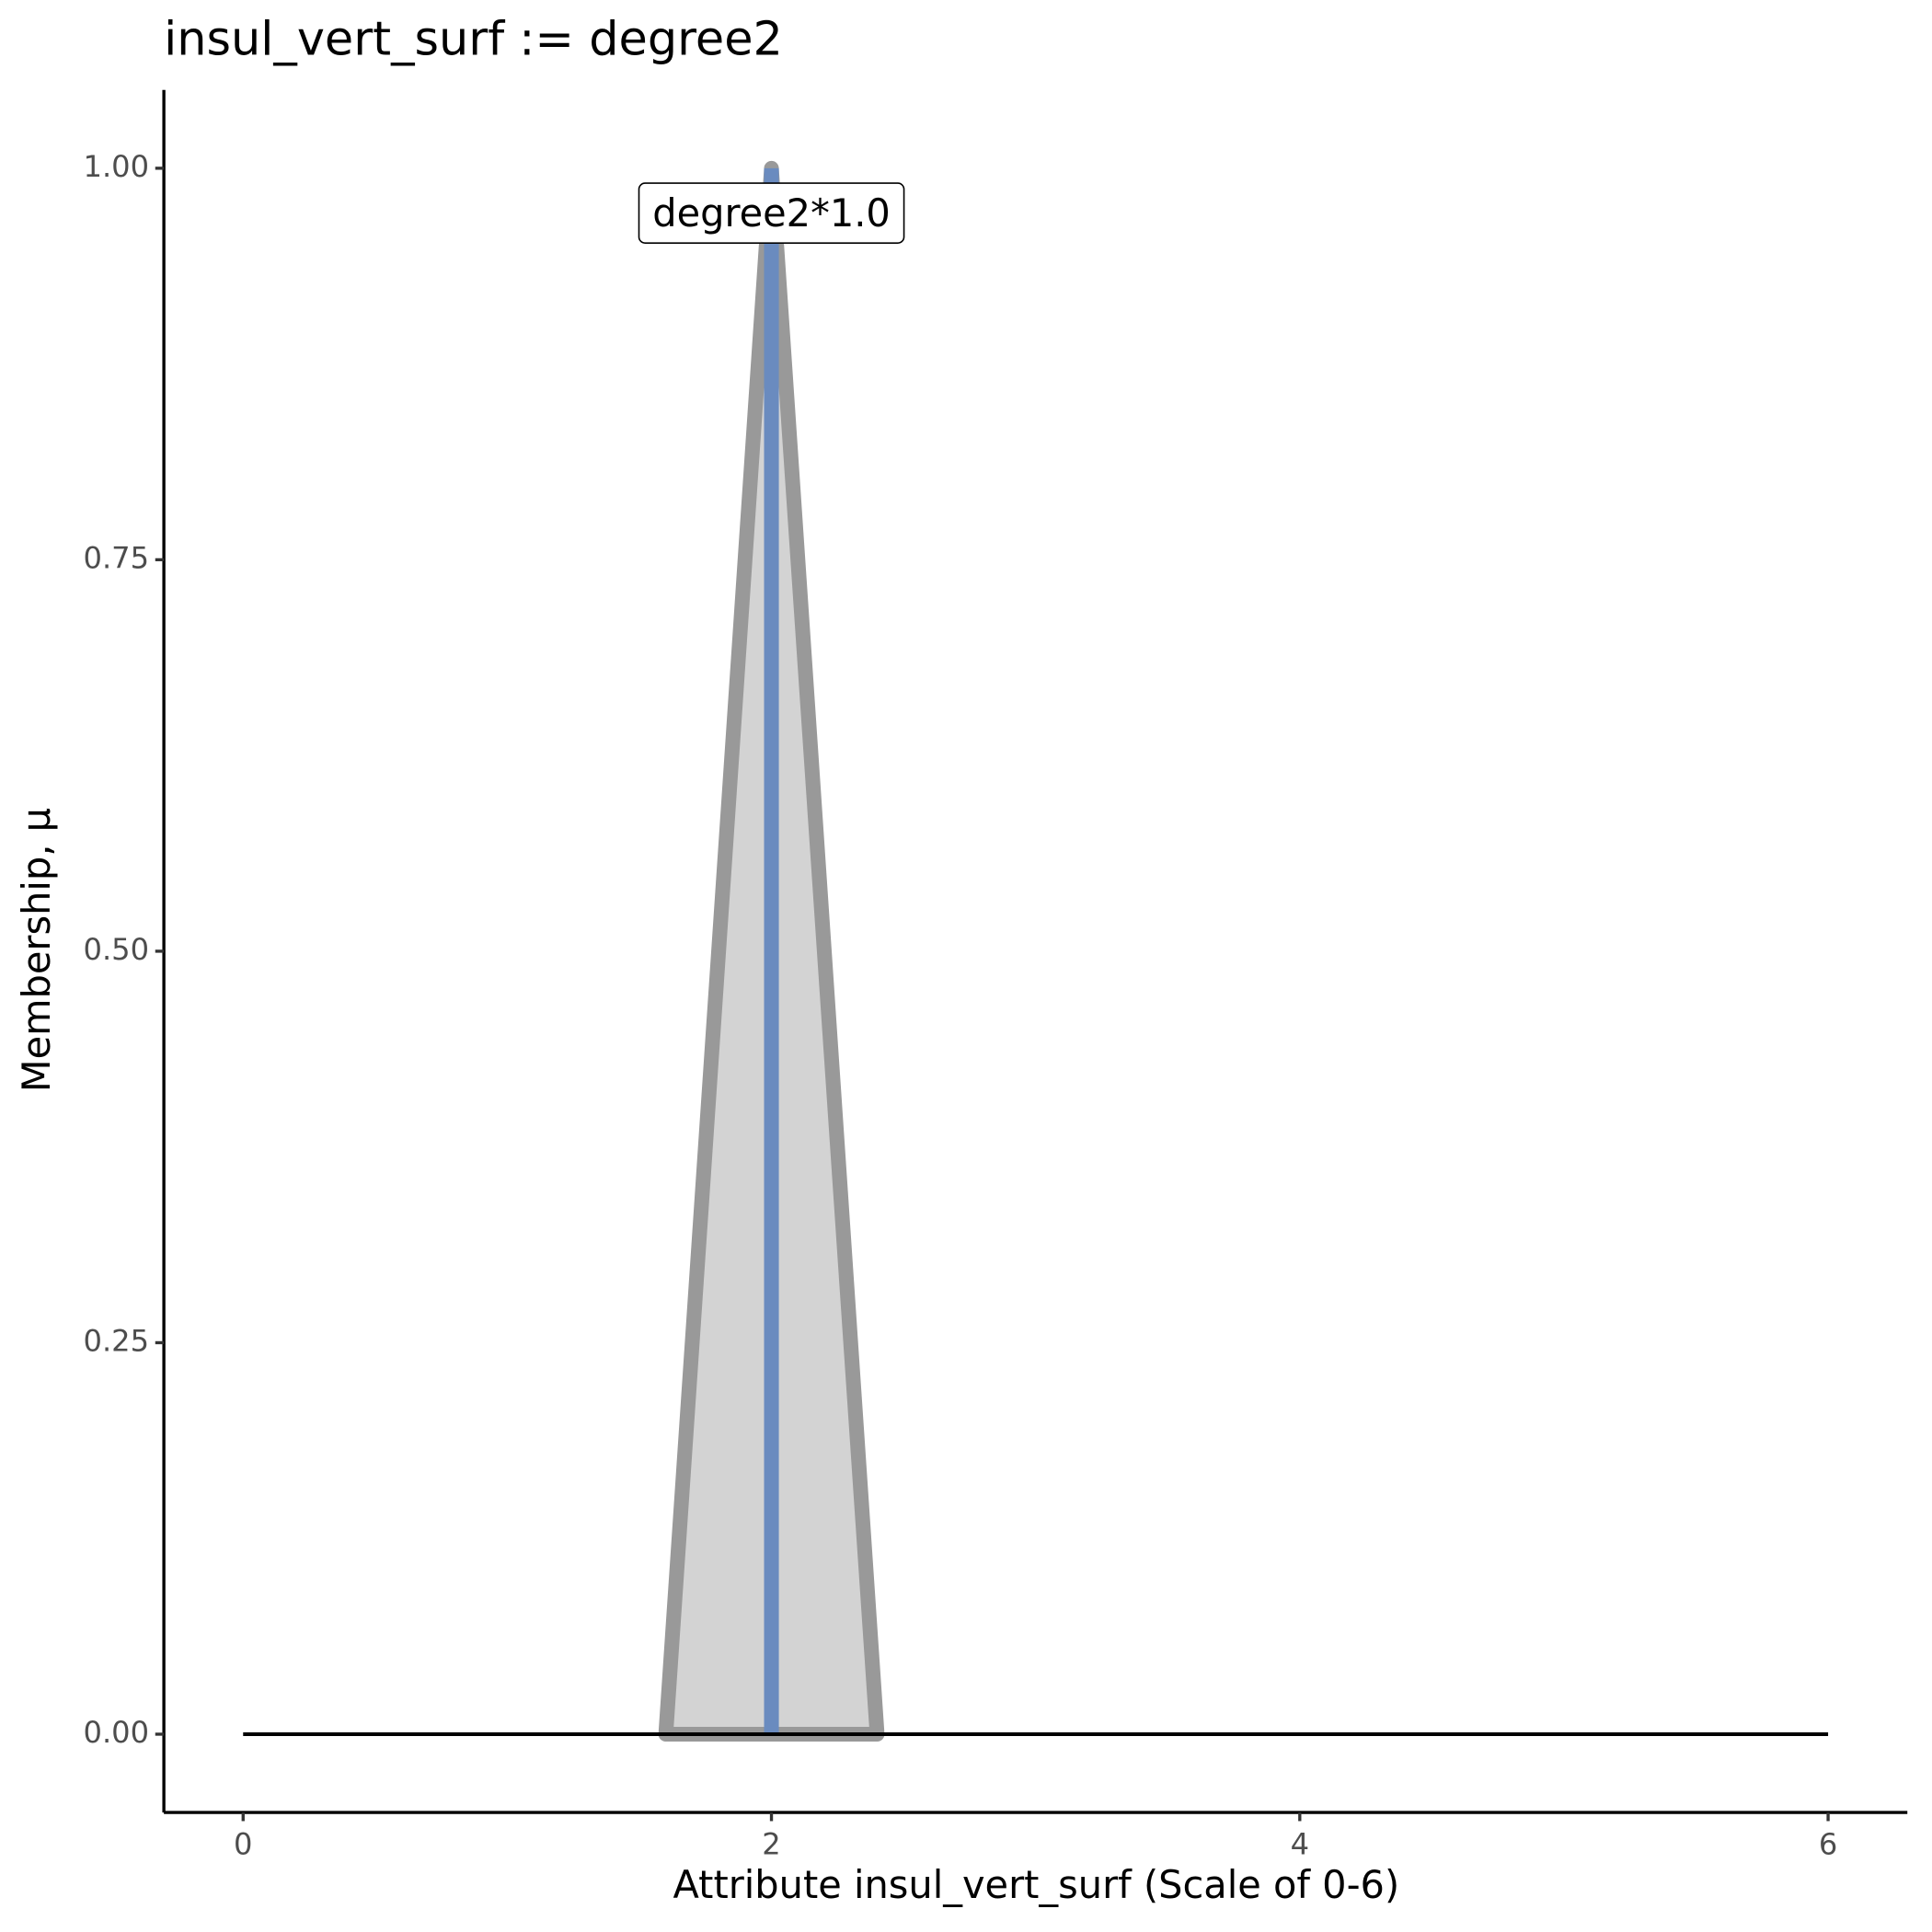  I want to click on chart-title: insul_vert_surf := degree2, so click(473, 40).